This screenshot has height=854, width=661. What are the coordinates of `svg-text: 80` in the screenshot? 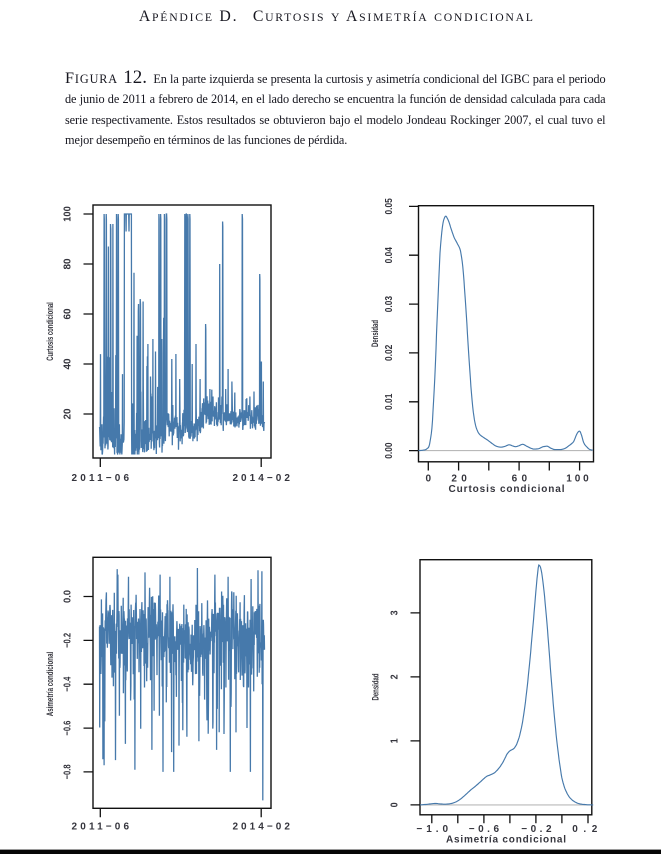 It's located at (68, 263).